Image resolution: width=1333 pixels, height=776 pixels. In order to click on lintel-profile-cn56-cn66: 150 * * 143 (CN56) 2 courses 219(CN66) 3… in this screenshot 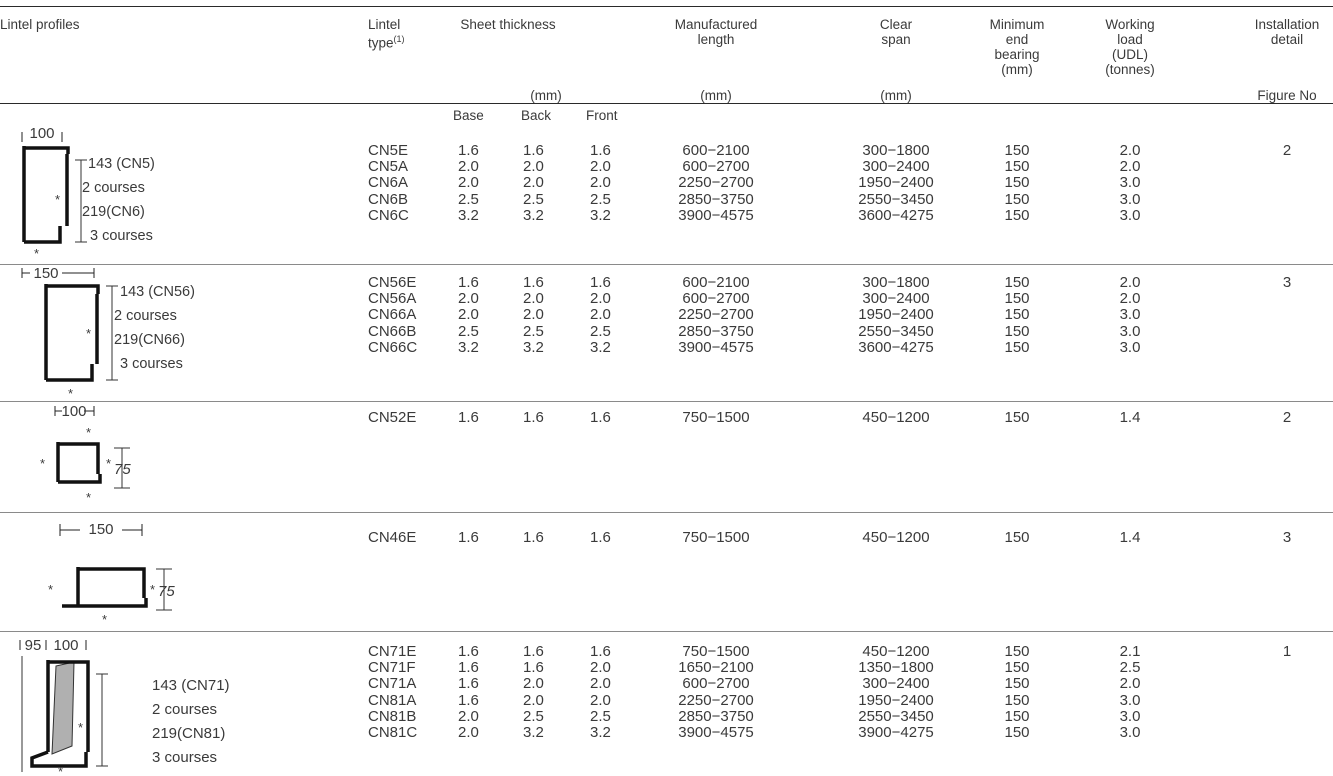, I will do `click(108, 333)`.